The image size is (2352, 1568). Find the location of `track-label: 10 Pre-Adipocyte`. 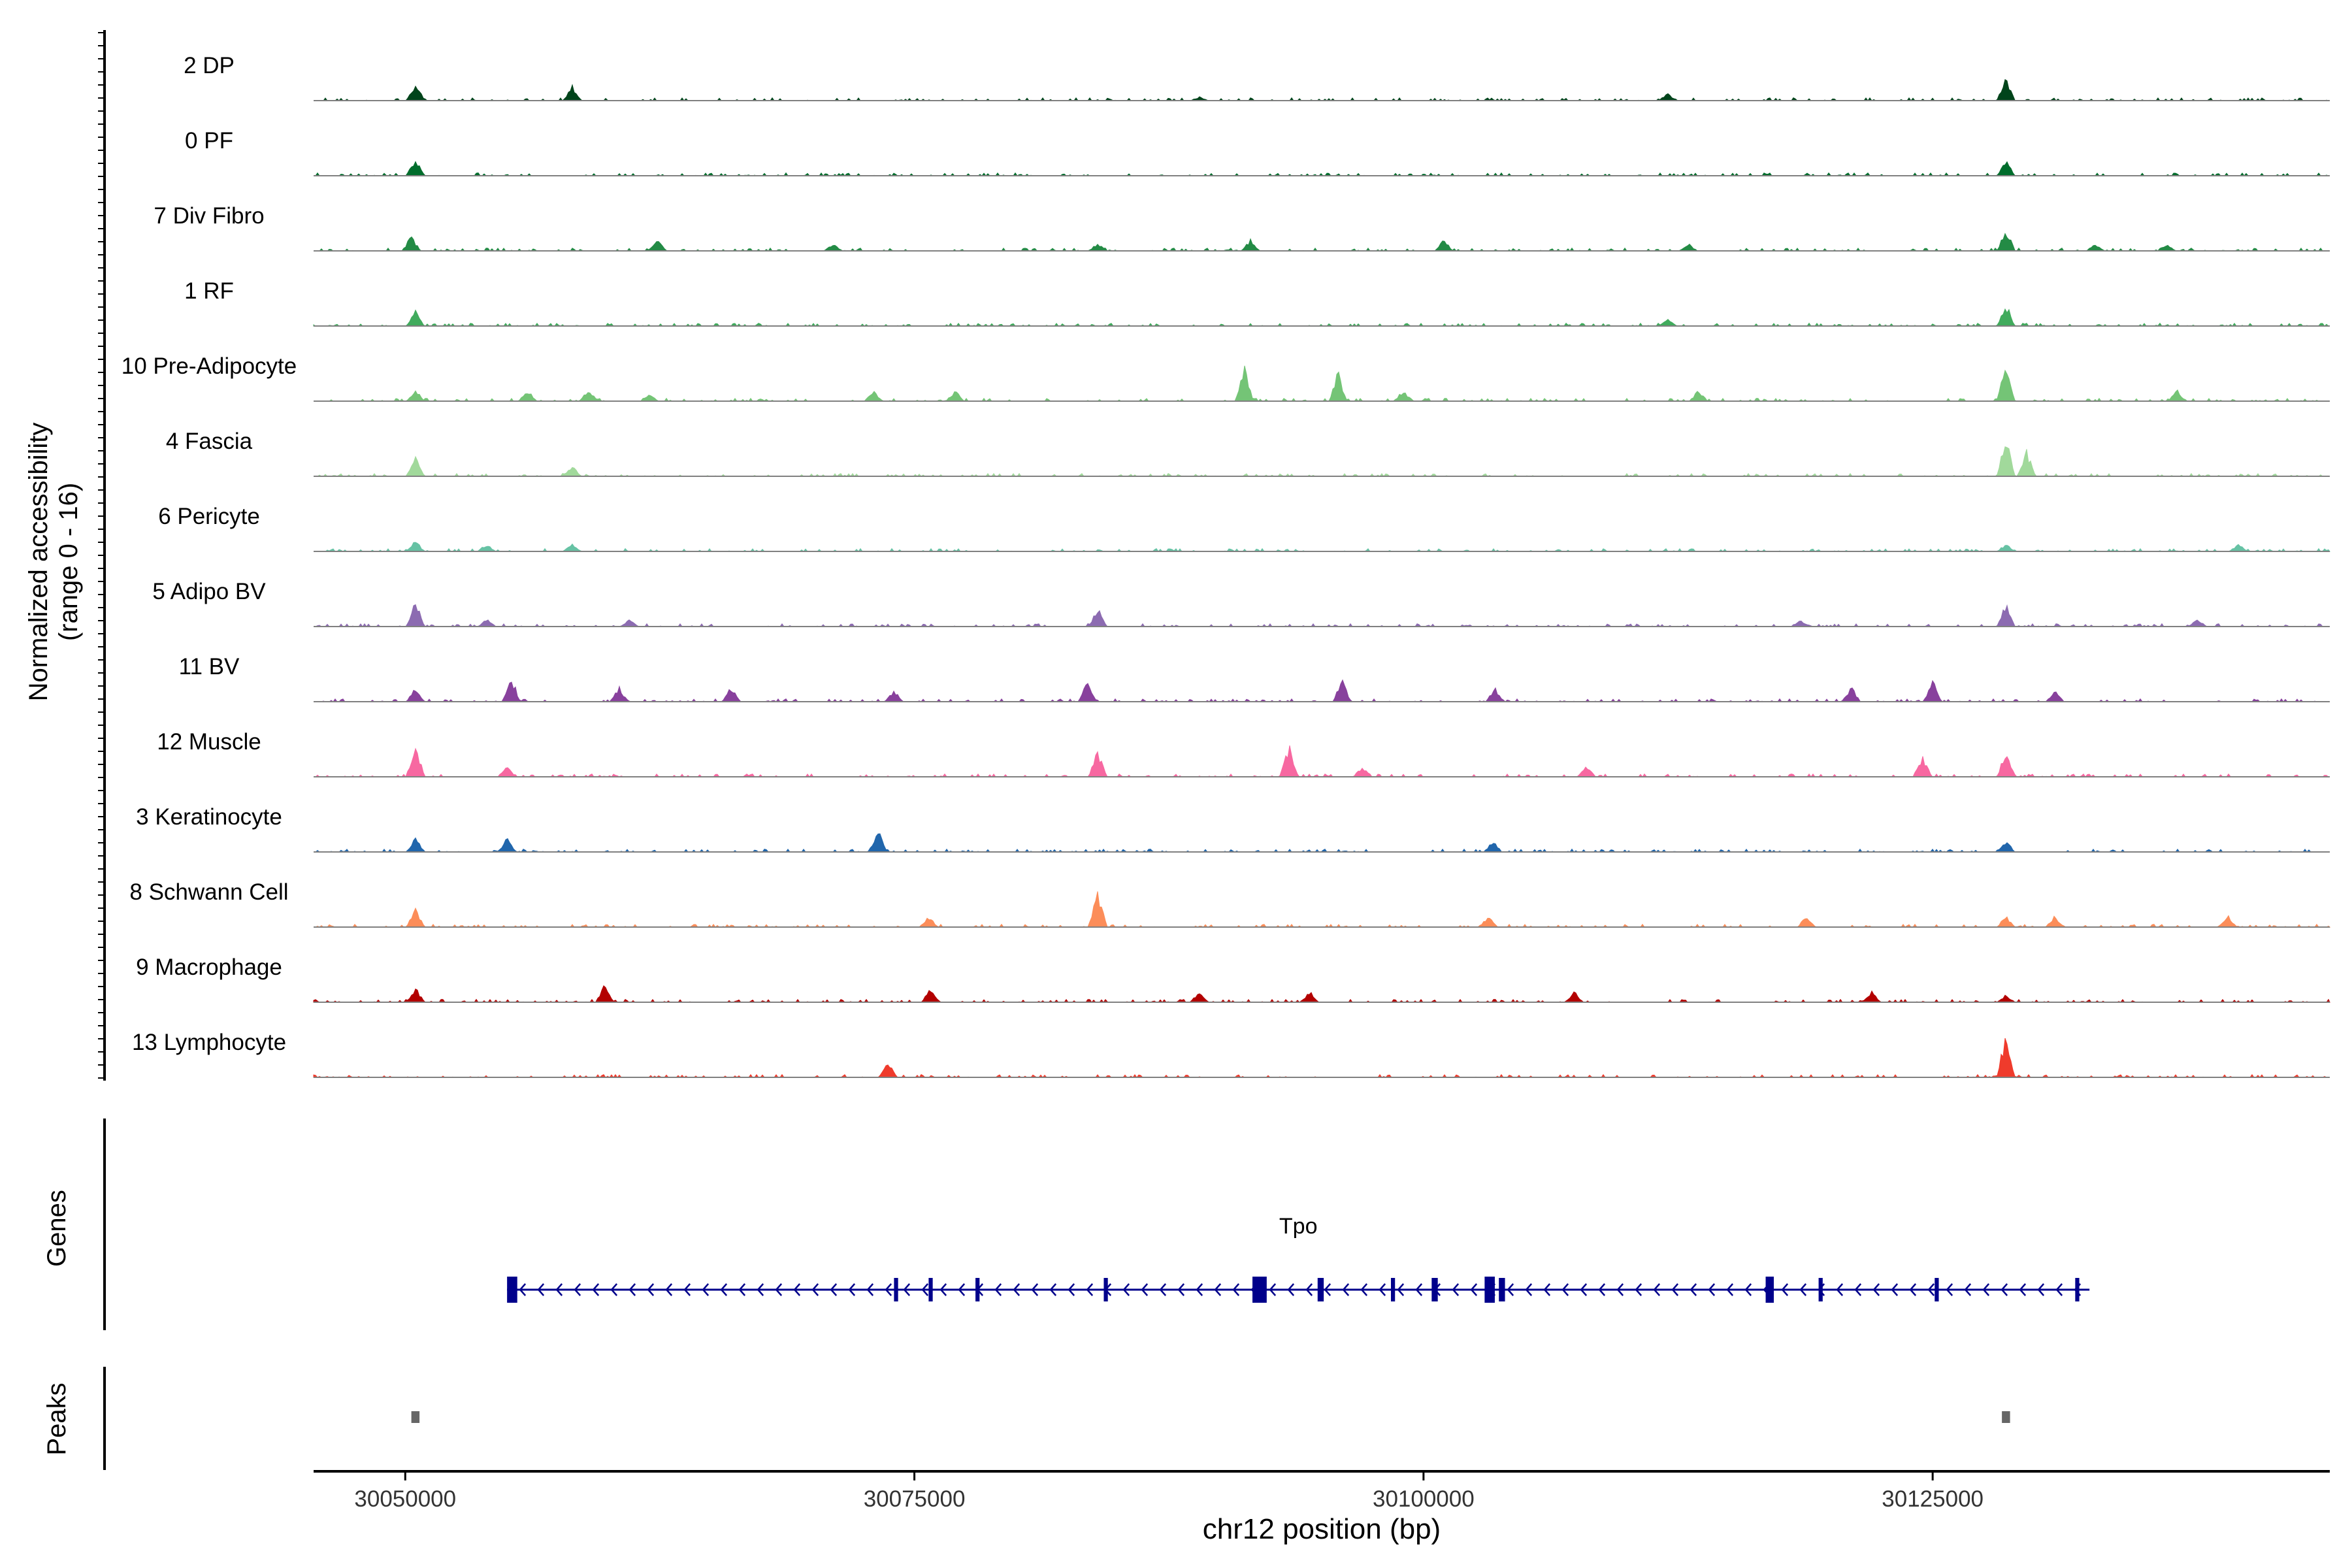

track-label: 10 Pre-Adipocyte is located at coordinates (209, 366).